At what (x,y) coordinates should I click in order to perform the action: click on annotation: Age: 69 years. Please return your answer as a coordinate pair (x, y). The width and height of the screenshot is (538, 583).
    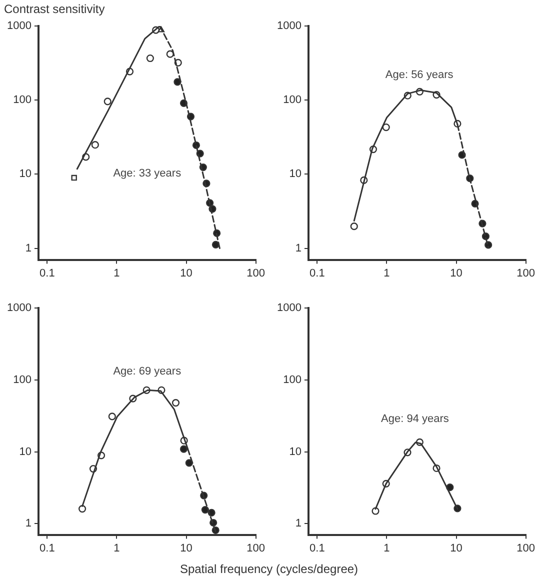
    Looking at the image, I should click on (147, 372).